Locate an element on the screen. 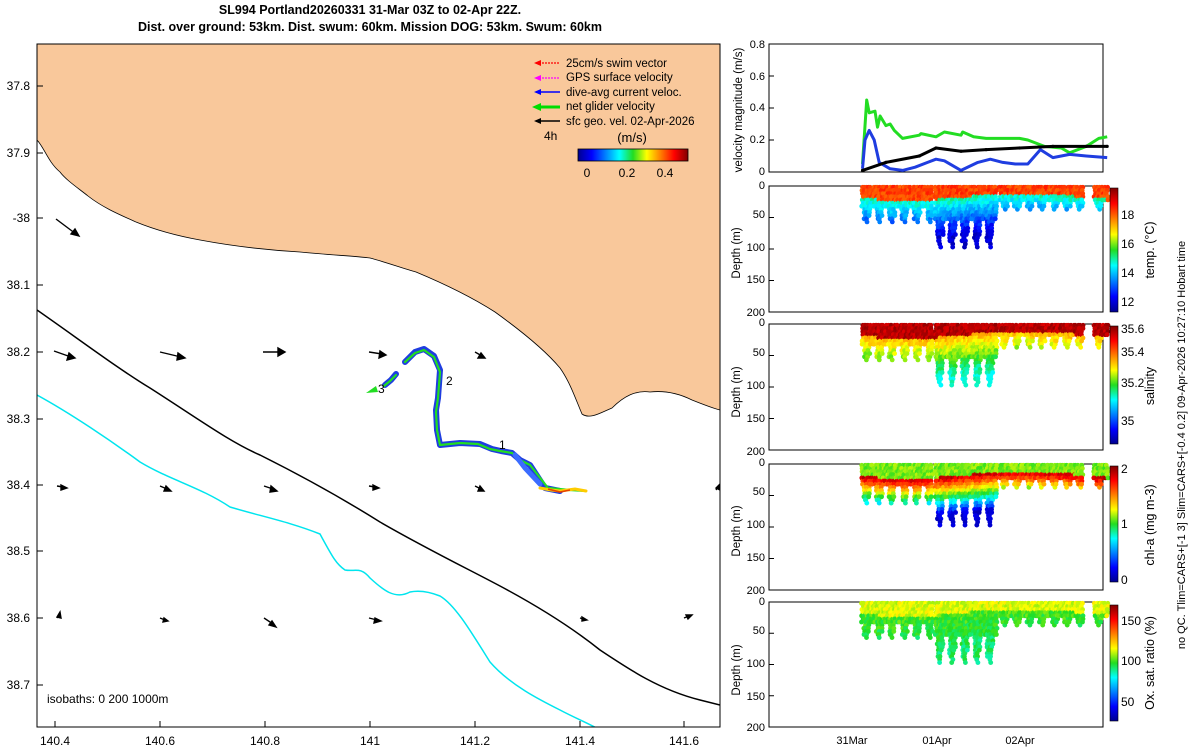  x-tick-label: 02Apr is located at coordinates (1020, 741).